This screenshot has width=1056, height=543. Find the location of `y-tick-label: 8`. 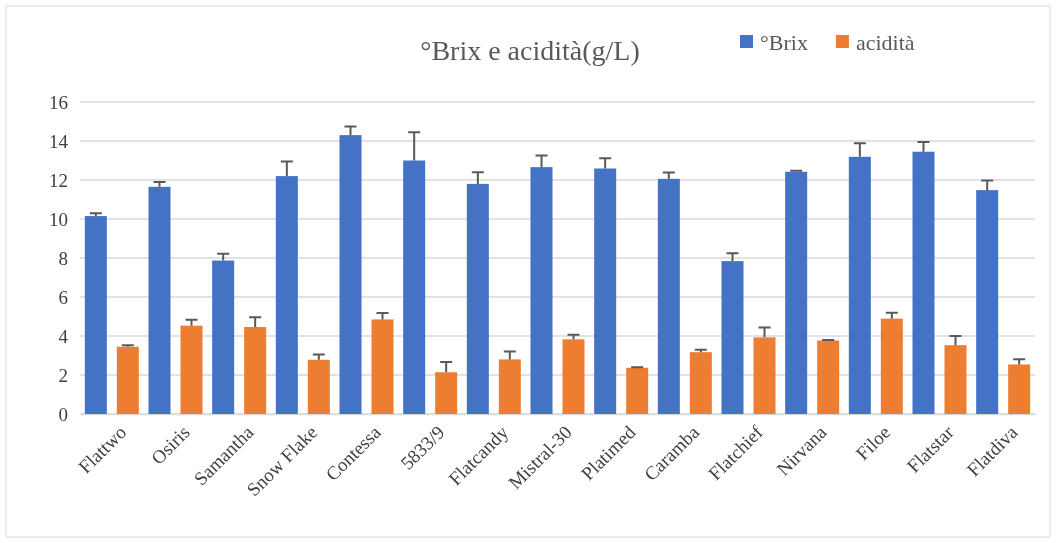

y-tick-label: 8 is located at coordinates (63, 258).